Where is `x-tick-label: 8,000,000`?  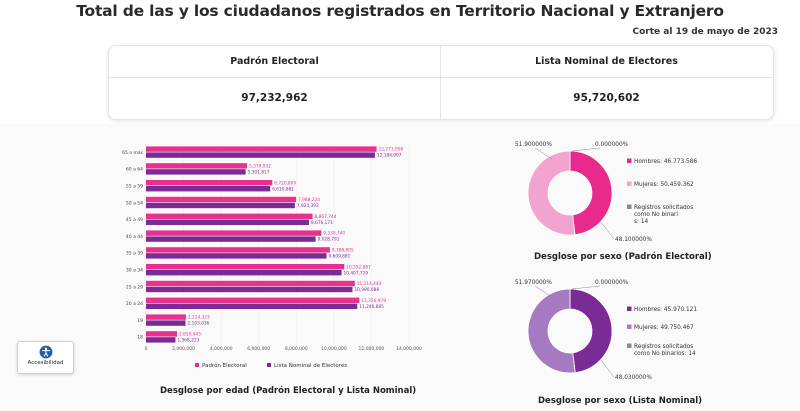 x-tick-label: 8,000,000 is located at coordinates (296, 349).